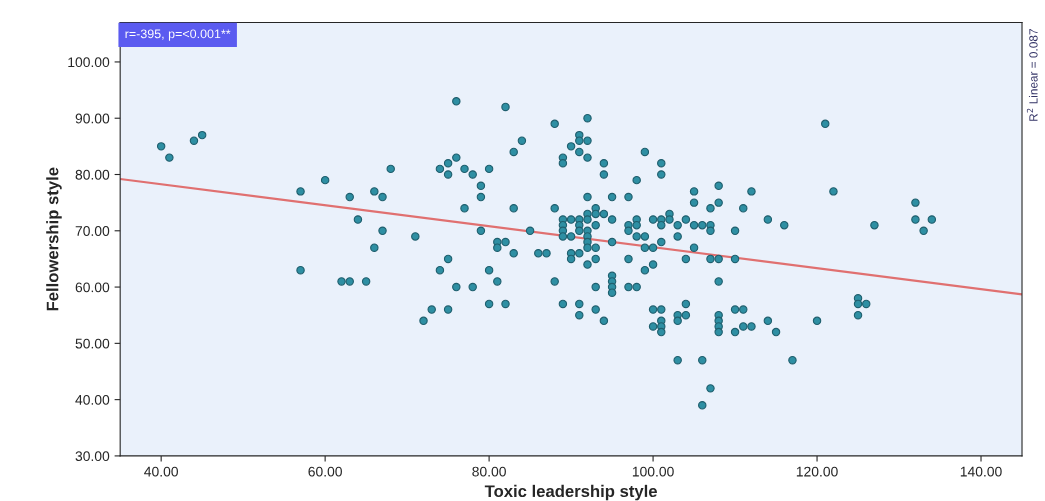 The width and height of the screenshot is (1045, 501). I want to click on y-tick-label: 90.00, so click(92, 118).